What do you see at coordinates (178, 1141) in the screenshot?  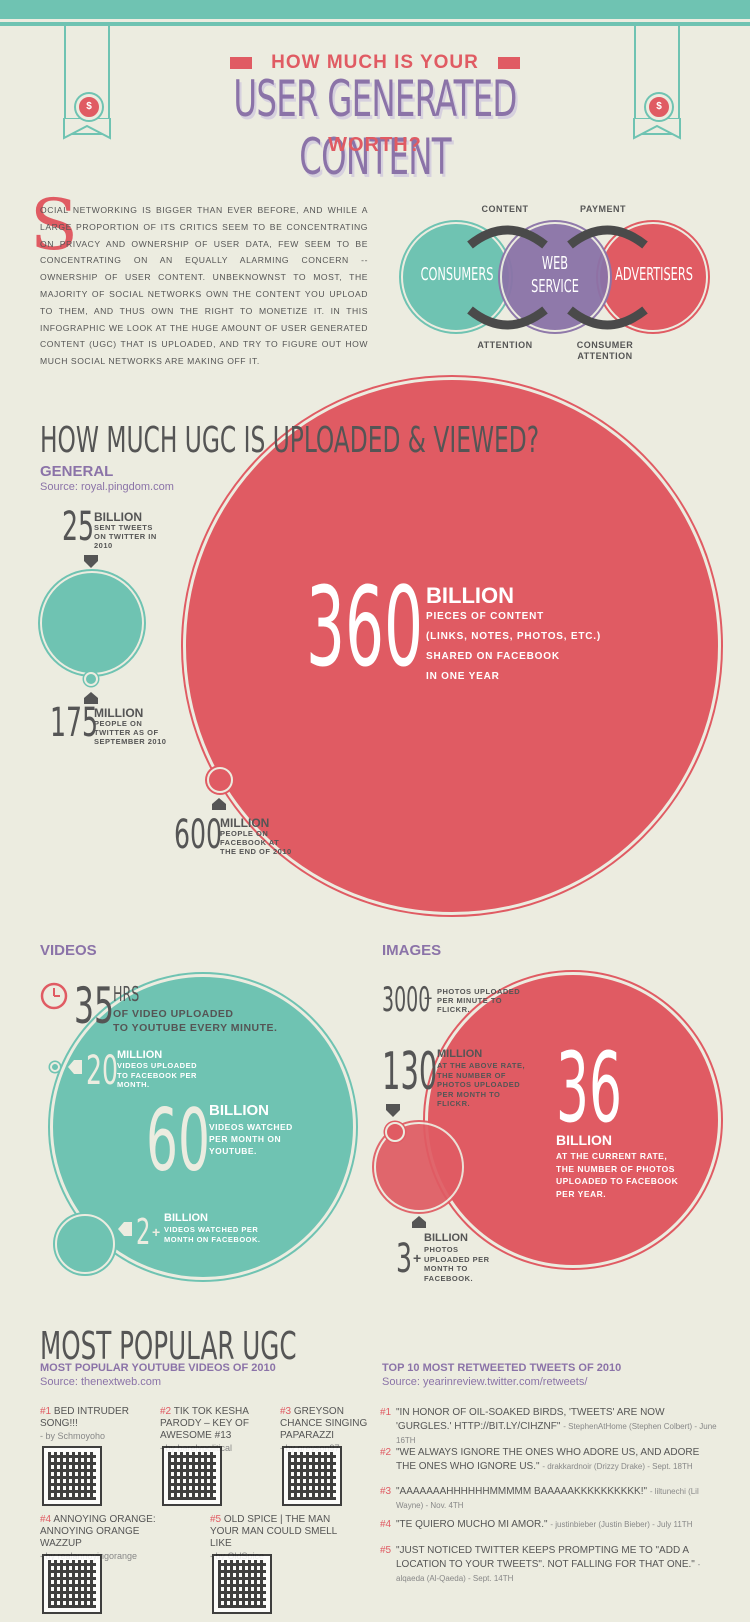 I see `yt-watched-number: 60` at bounding box center [178, 1141].